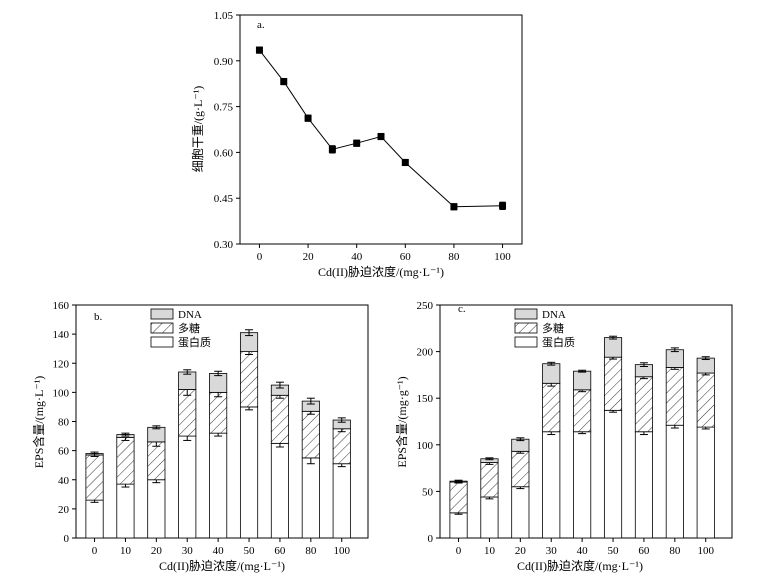  What do you see at coordinates (224, 245) in the screenshot?
I see `panel-a-y-tick-label: 0.30` at bounding box center [224, 245].